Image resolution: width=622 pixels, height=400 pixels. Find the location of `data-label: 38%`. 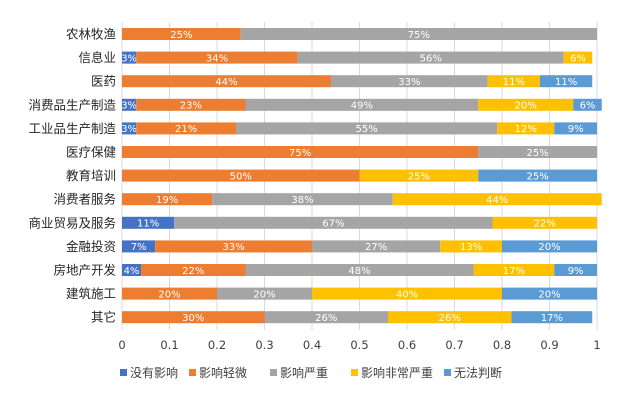

data-label: 38% is located at coordinates (302, 200).